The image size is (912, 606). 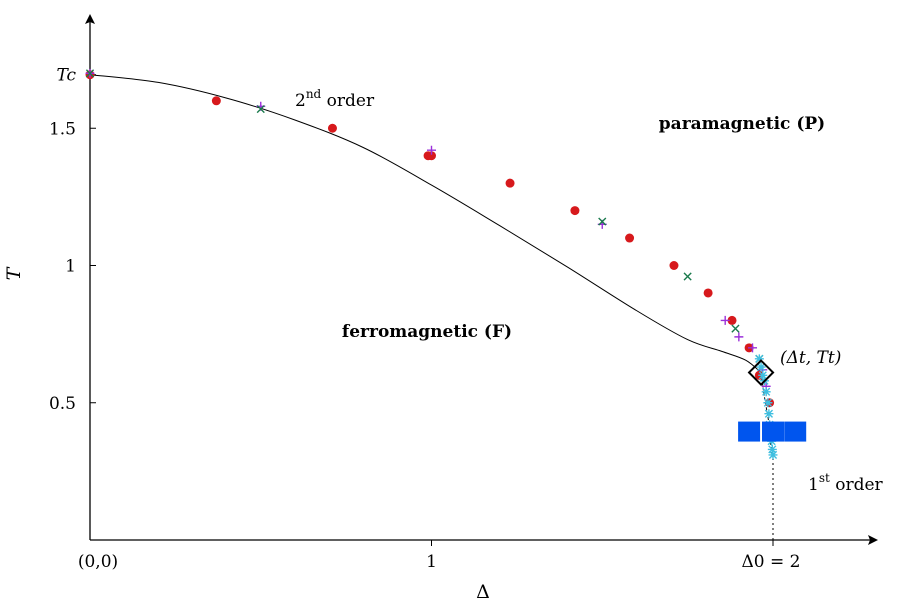 What do you see at coordinates (771, 562) in the screenshot?
I see `x-tick-label-delta0: Δ0 = 2` at bounding box center [771, 562].